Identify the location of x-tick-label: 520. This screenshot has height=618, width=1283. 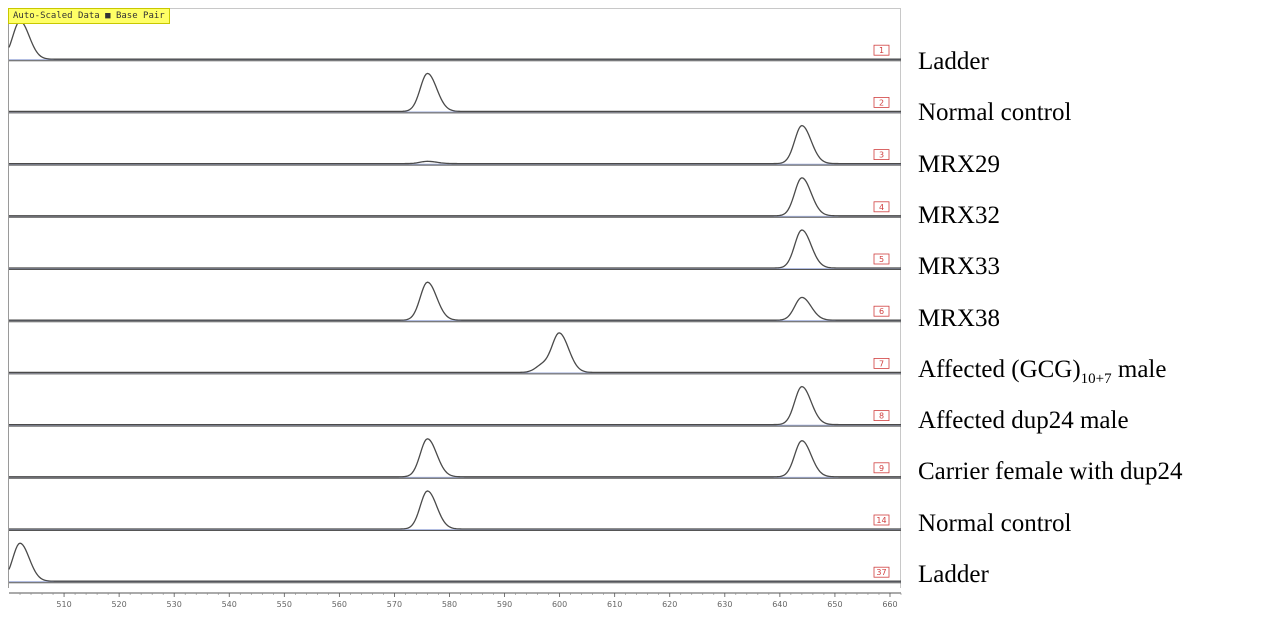
(118, 604).